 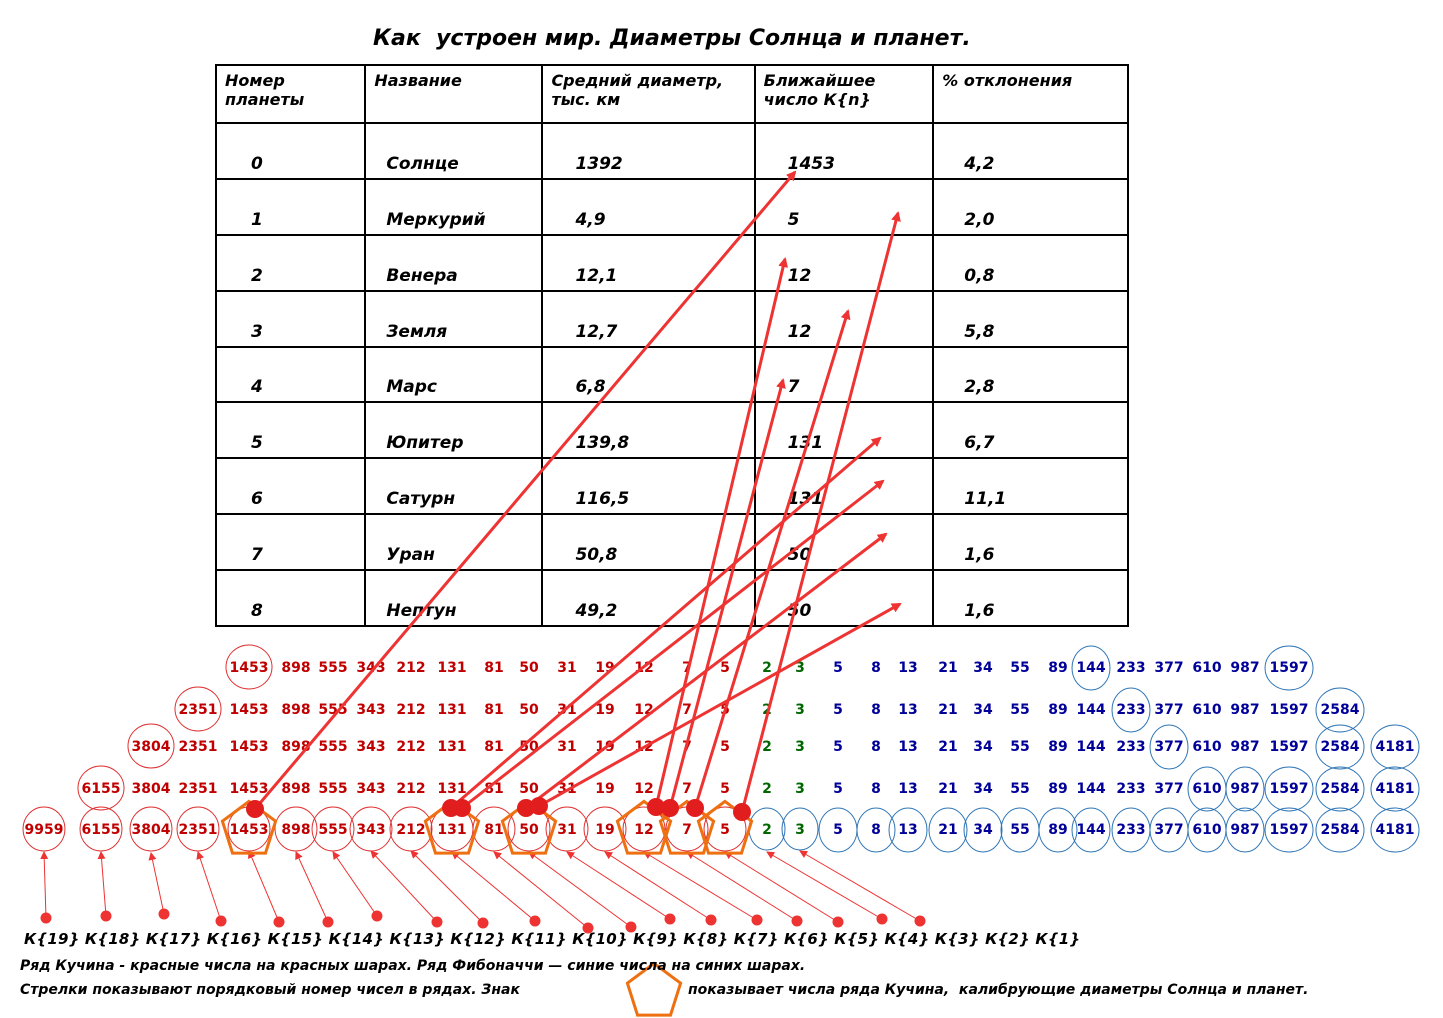 What do you see at coordinates (290, 151) in the screenshot?
I see `cell-num: 0` at bounding box center [290, 151].